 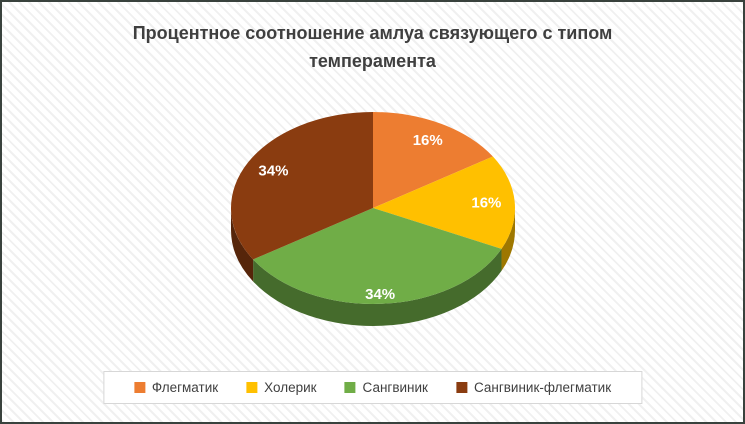 I want to click on legend-item-1: Флегматик, so click(x=176, y=387).